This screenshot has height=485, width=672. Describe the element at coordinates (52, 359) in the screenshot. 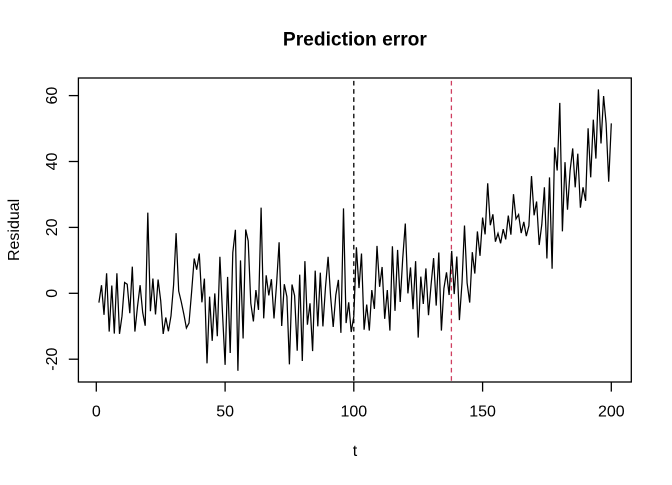

I see `svg-text: -20` at that location.